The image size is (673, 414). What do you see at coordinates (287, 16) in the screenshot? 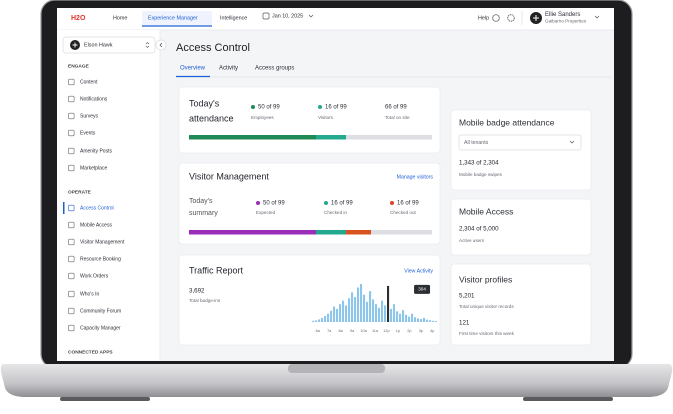
I see `date-picker: Jan 10, 2025` at bounding box center [287, 16].